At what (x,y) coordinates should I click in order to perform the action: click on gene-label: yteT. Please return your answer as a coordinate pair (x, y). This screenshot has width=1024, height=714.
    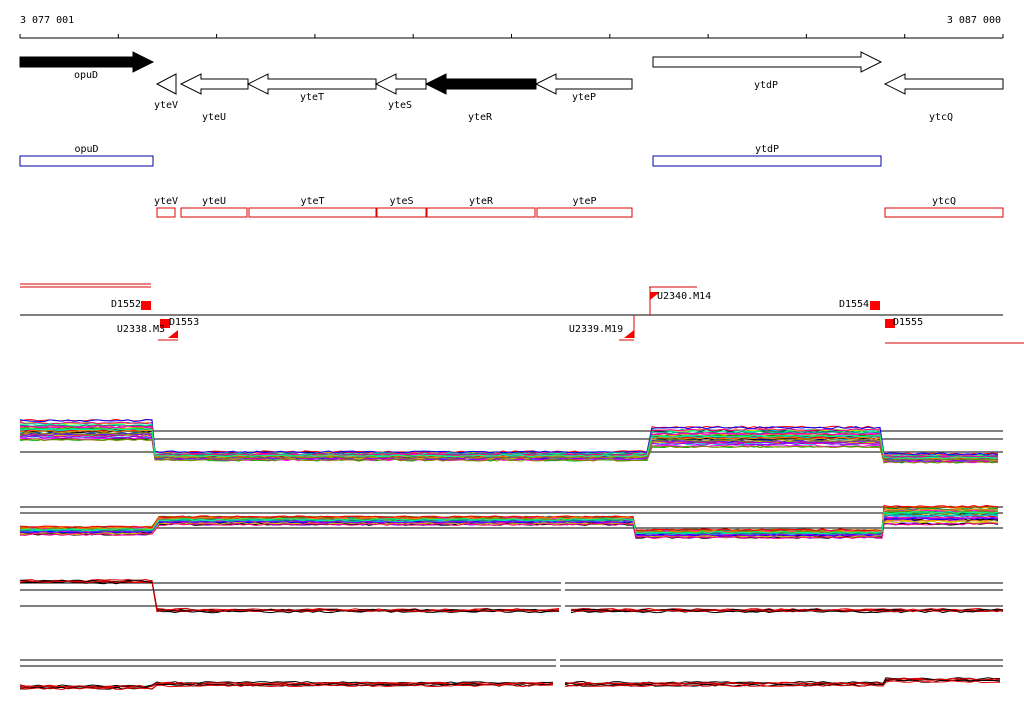
    Looking at the image, I should click on (312, 97).